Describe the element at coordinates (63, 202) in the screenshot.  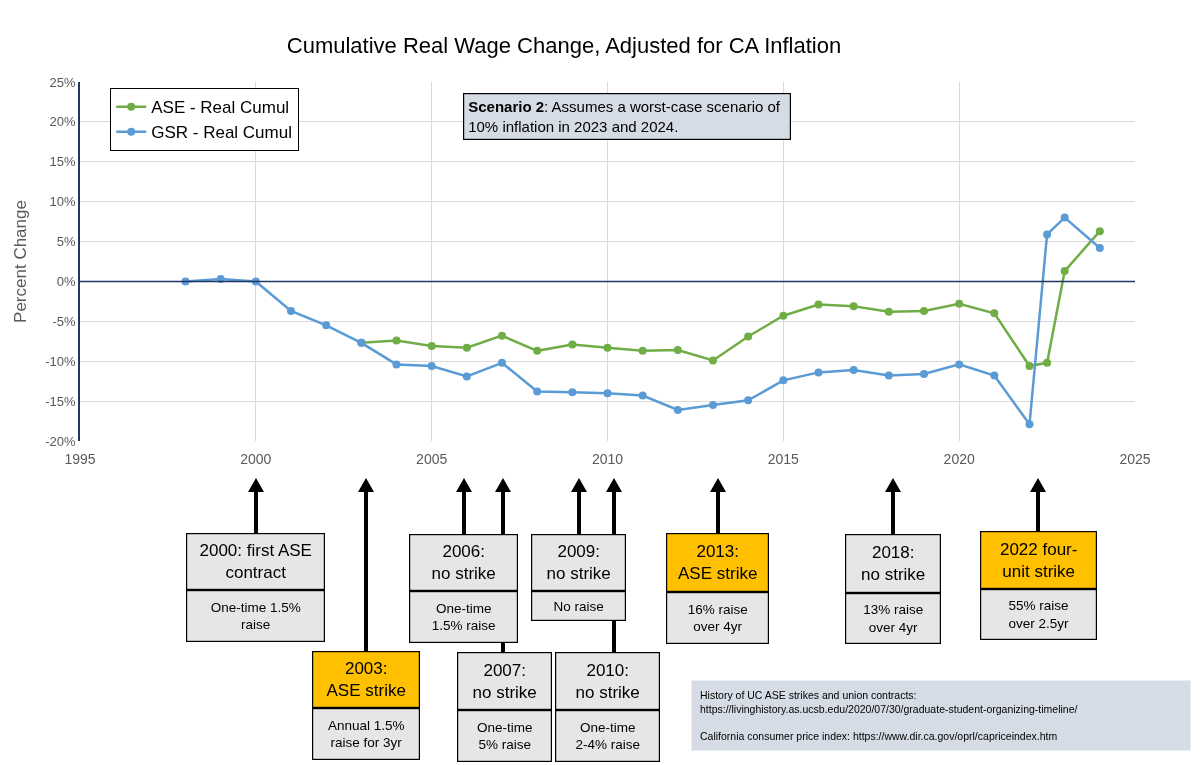
I see `y-tick-label: 10%` at that location.